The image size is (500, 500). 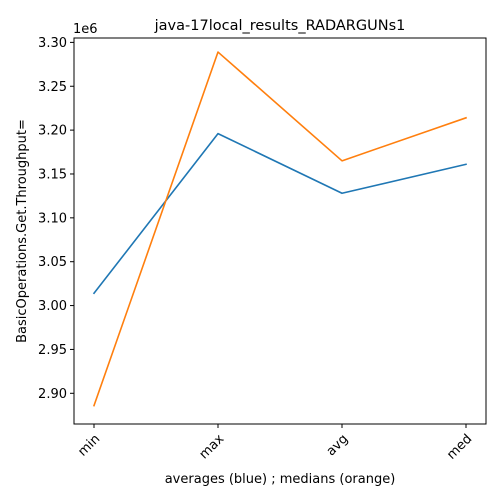 What do you see at coordinates (52, 218) in the screenshot?
I see `y-tick-label: 3.10` at bounding box center [52, 218].